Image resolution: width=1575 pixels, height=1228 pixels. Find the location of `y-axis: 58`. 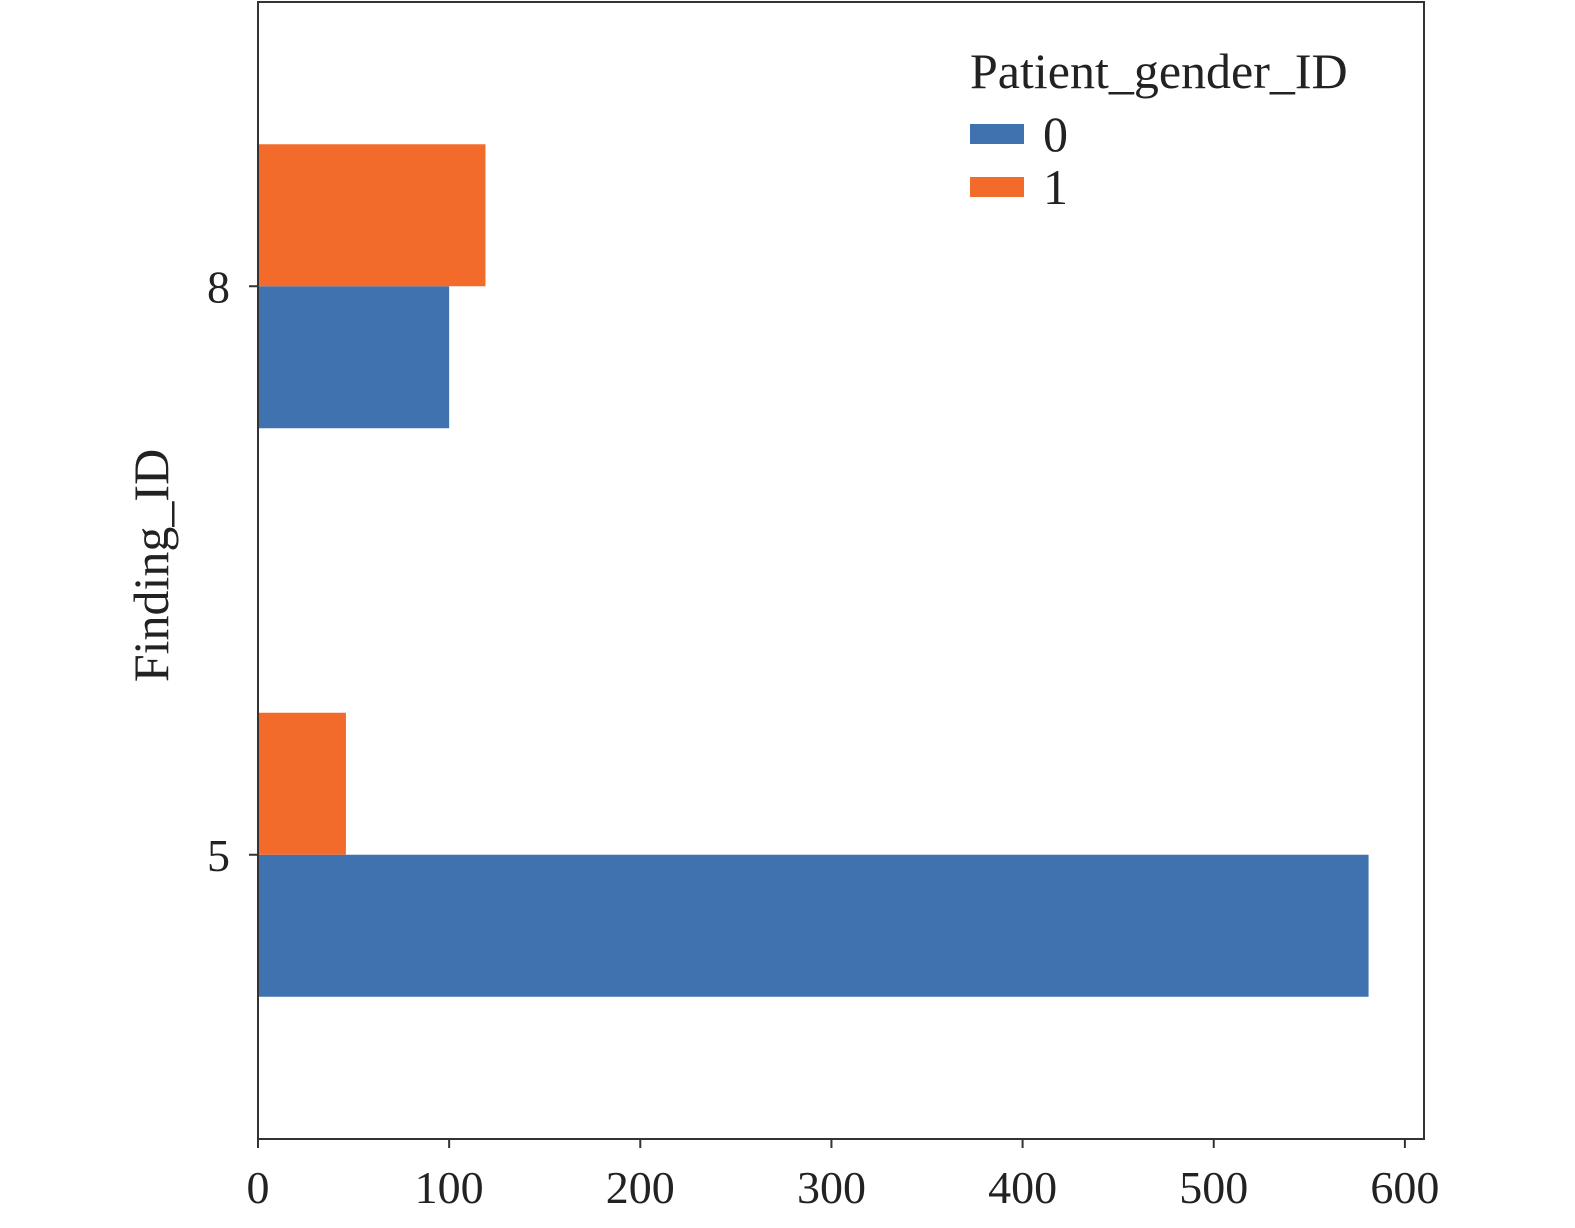

y-axis: 58 is located at coordinates (232, 571).